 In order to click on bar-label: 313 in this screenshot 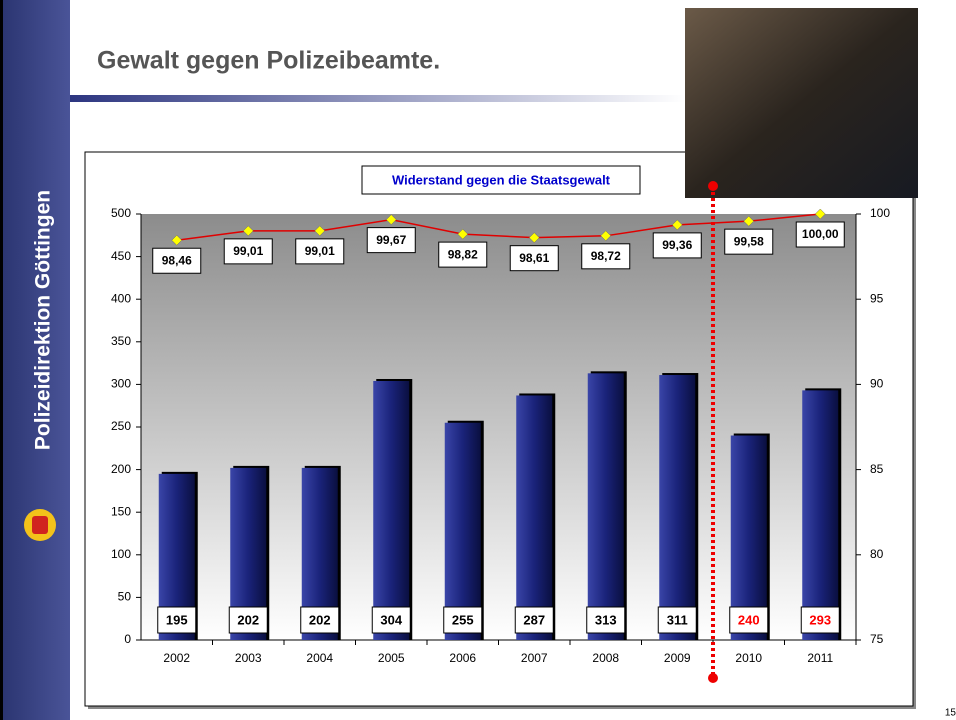, I will do `click(606, 619)`.